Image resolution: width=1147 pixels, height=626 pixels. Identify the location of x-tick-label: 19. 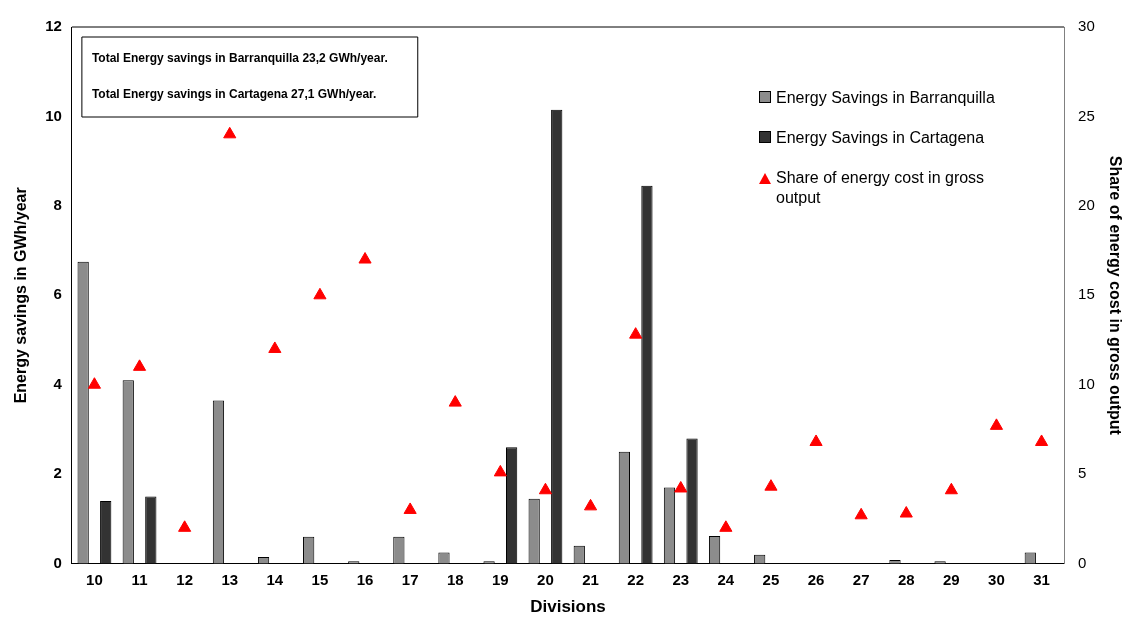
(500, 579).